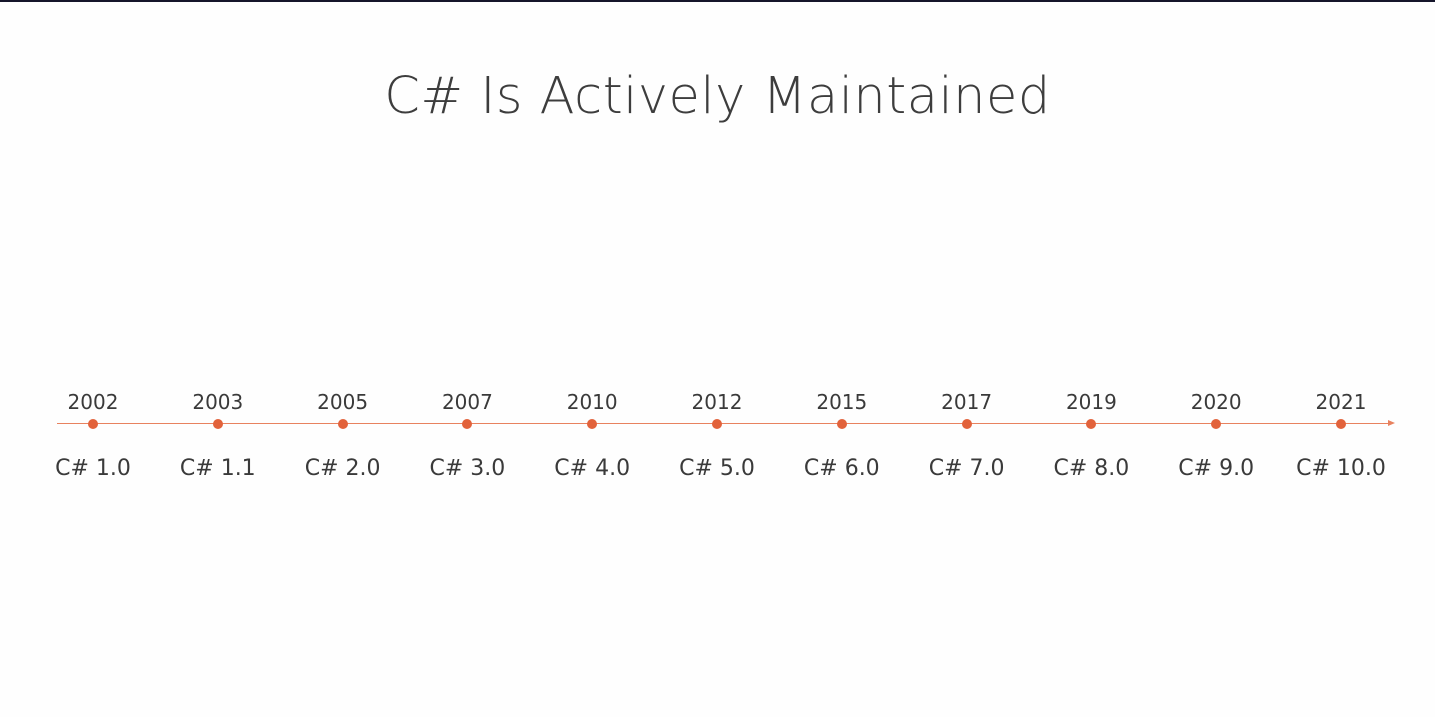 This screenshot has width=1435, height=717. Describe the element at coordinates (717, 96) in the screenshot. I see `slide-title: C# Is Actively Maintained` at that location.